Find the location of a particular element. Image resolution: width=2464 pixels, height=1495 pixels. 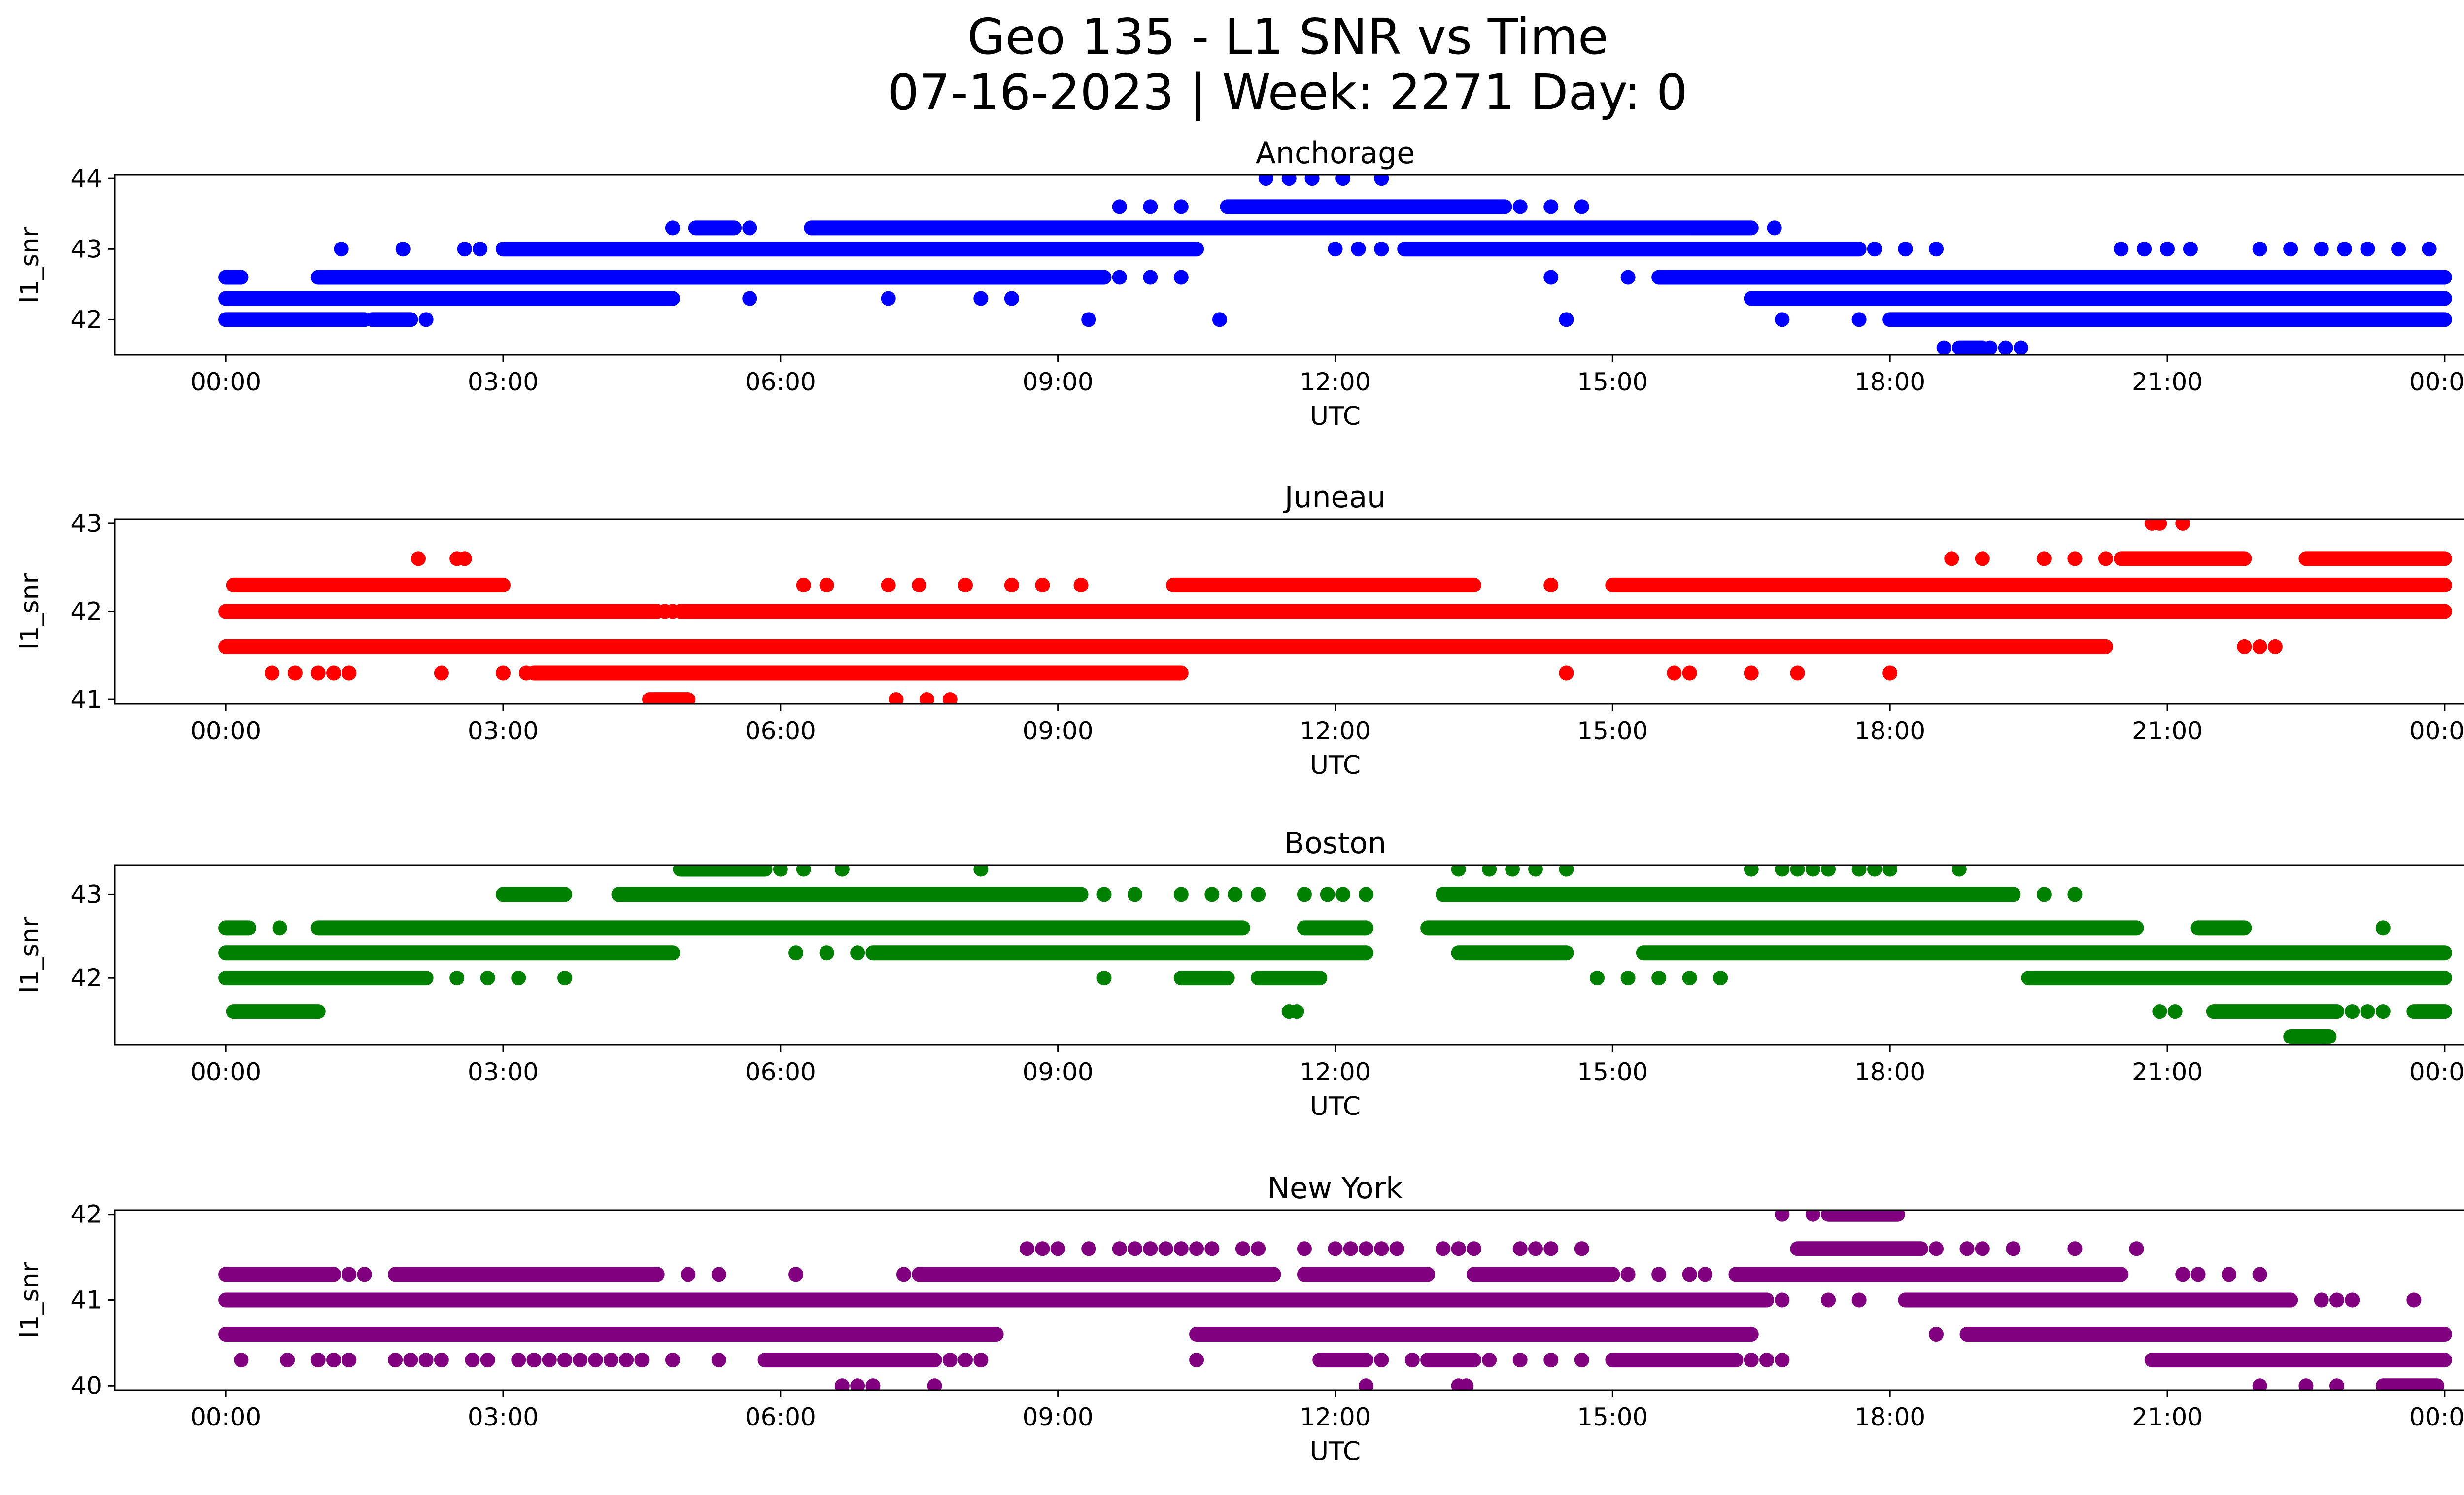

juneau-x-tick-label: 03:00 is located at coordinates (503, 731).